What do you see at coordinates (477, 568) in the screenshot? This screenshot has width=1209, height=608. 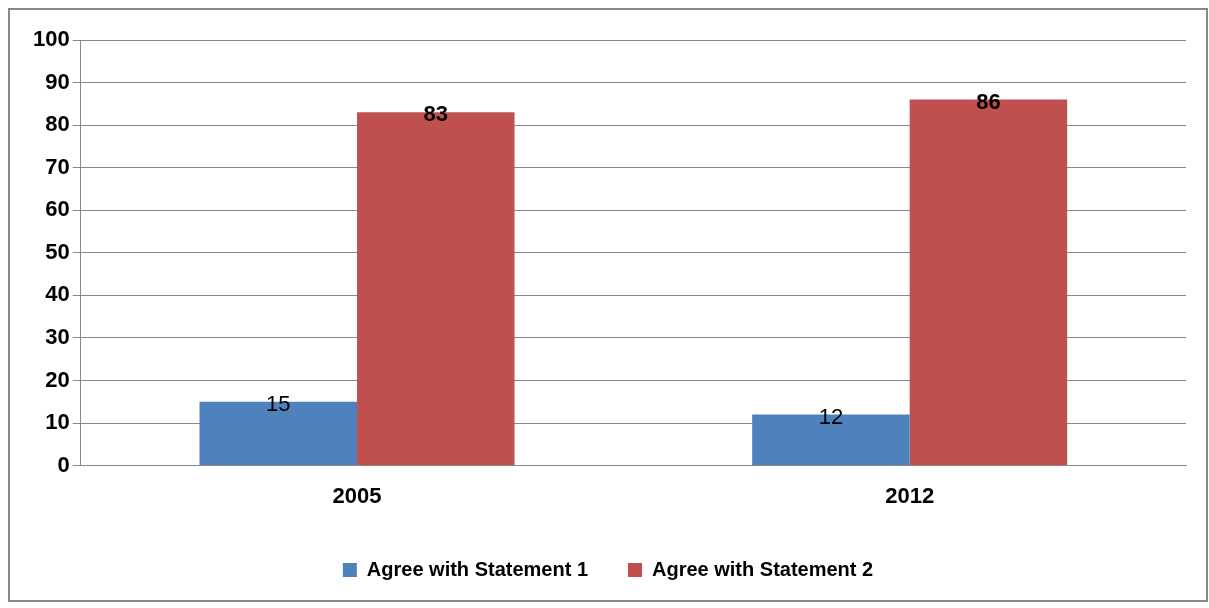 I see `legend-label: Agree with Statement 1` at bounding box center [477, 568].